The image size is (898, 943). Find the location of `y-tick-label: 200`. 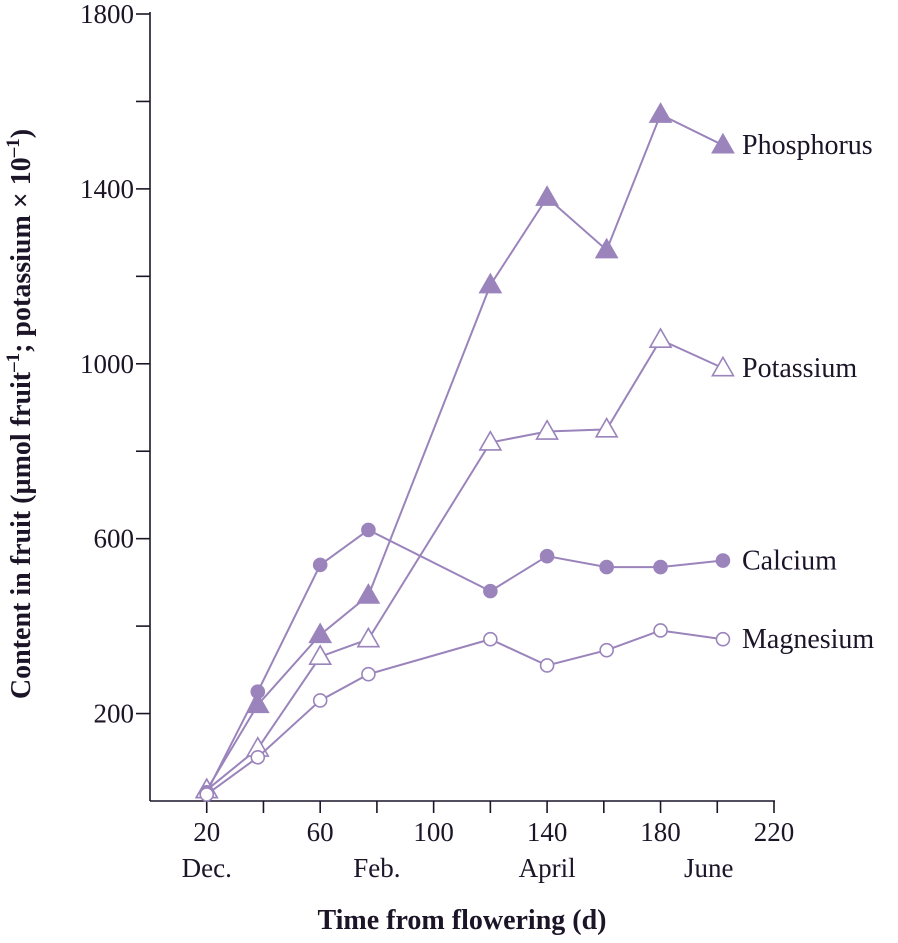

y-tick-label: 200 is located at coordinates (114, 714).